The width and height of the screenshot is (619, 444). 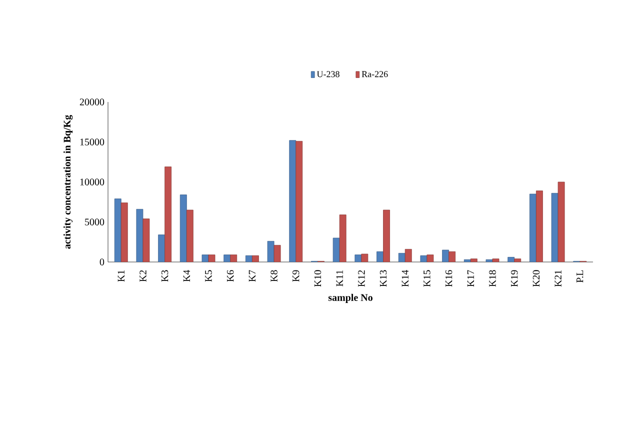 I want to click on x-tick-label: K21, so click(x=558, y=278).